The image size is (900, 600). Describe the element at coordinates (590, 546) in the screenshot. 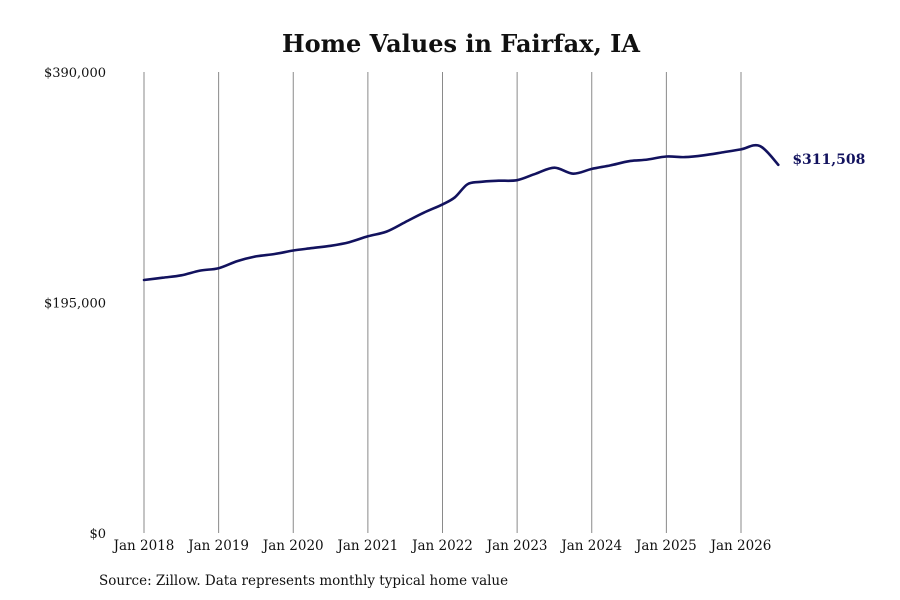

I see `x-tick-label: Jan 2024` at that location.